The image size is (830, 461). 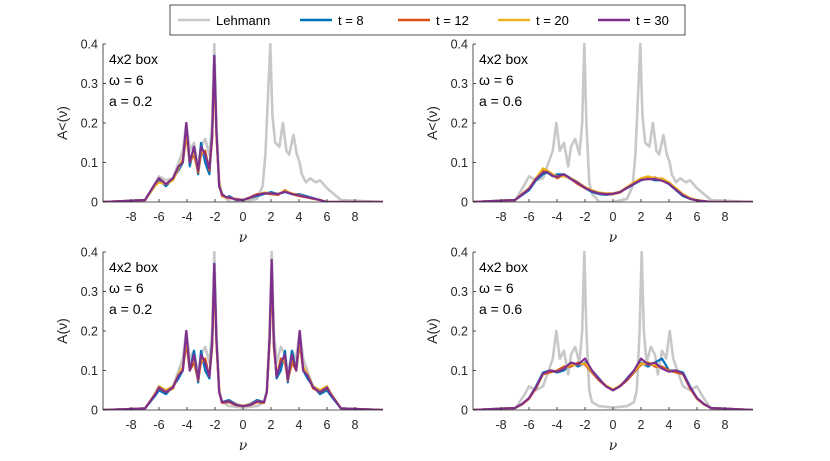 What do you see at coordinates (452, 20) in the screenshot?
I see `legend-label: t = 12` at bounding box center [452, 20].